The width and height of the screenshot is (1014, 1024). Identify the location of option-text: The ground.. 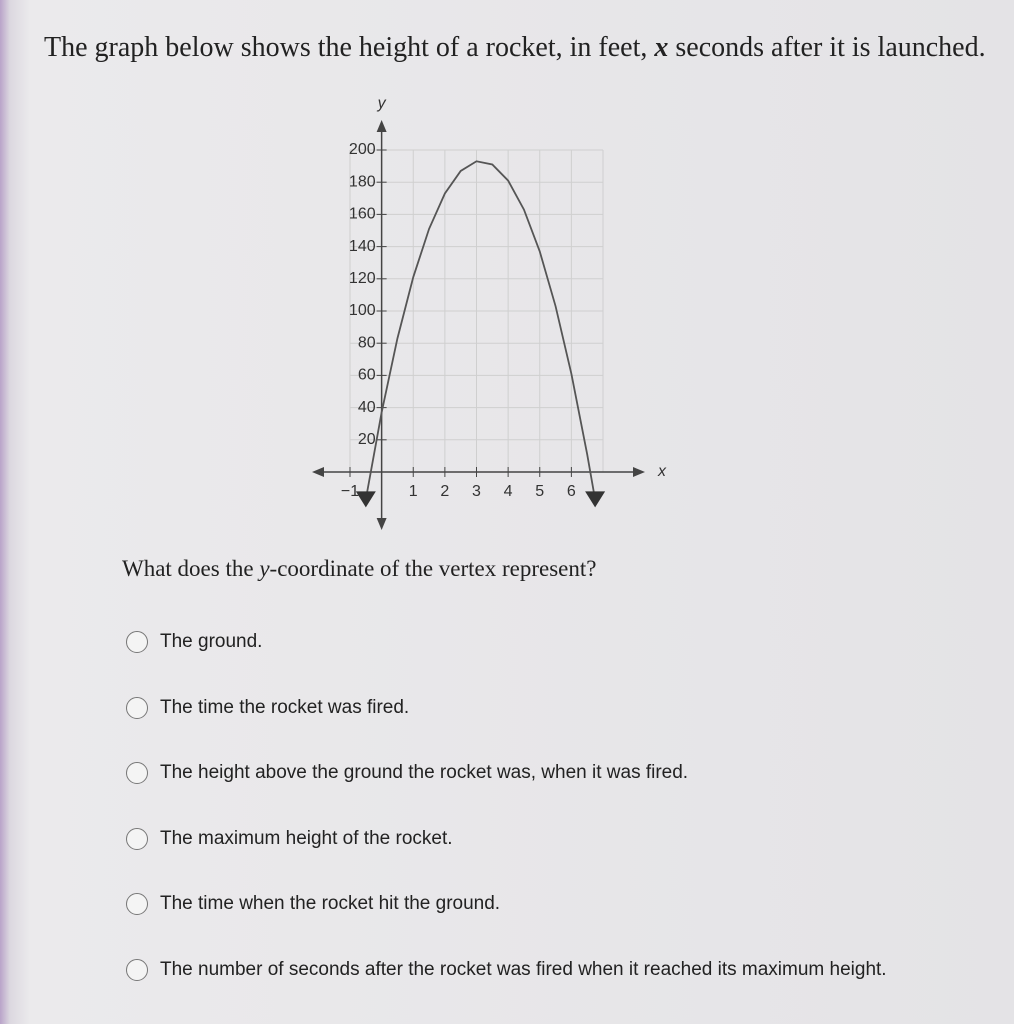
(211, 641).